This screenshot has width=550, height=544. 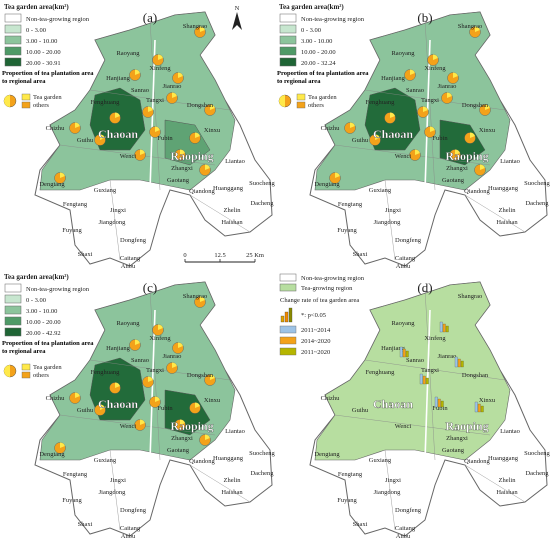 What do you see at coordinates (316, 341) in the screenshot?
I see `legend-label: 2014~2020` at bounding box center [316, 341].